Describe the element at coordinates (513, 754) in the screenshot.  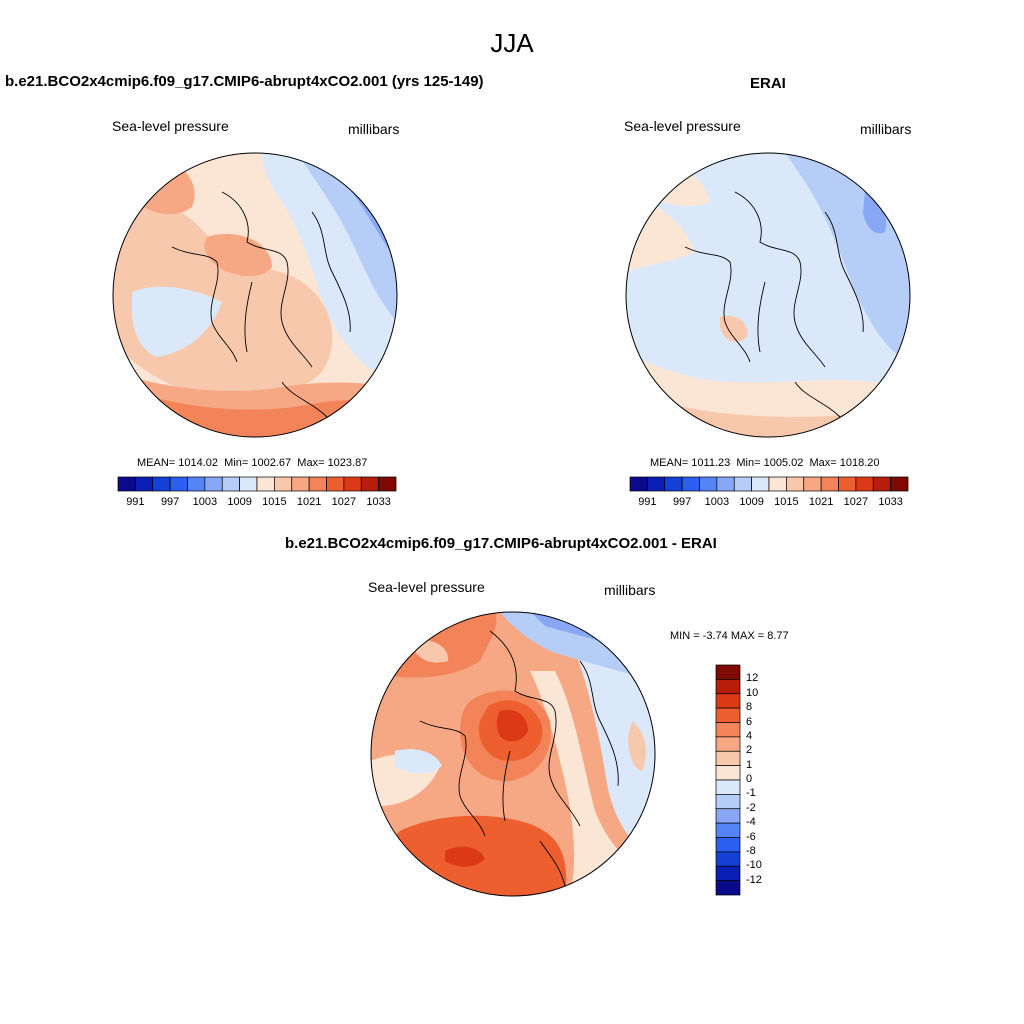
I see `diff-polar-map` at that location.